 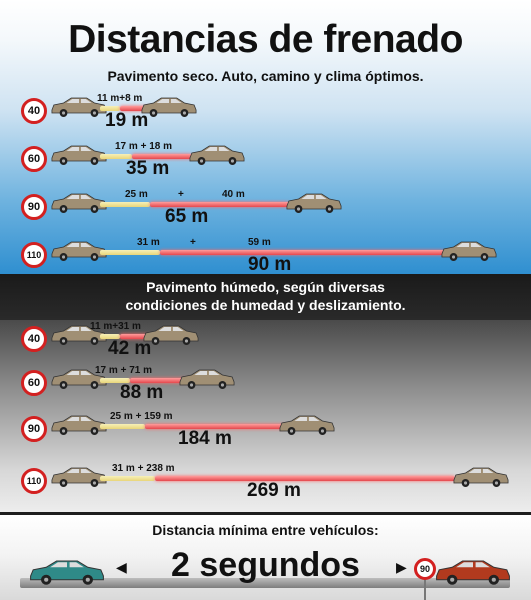 What do you see at coordinates (120, 98) in the screenshot?
I see `segment-label: 11 m+8 m` at bounding box center [120, 98].